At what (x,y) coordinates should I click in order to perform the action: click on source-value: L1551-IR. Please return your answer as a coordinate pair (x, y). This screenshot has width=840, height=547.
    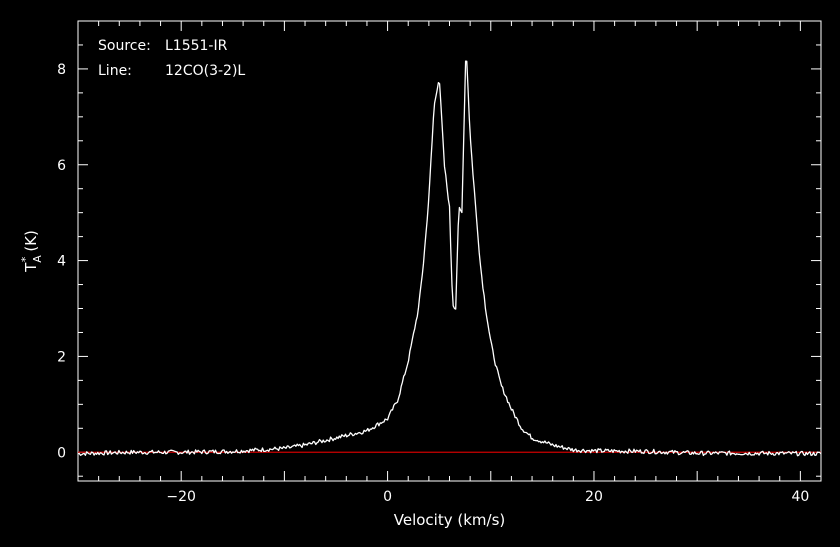
    Looking at the image, I should click on (196, 46).